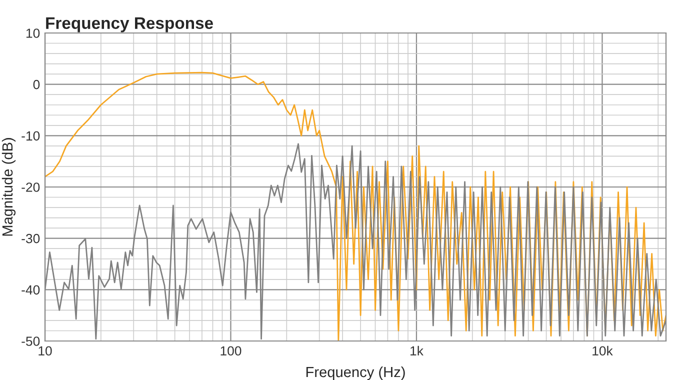 This screenshot has width=699, height=380. What do you see at coordinates (45, 351) in the screenshot?
I see `x-tick-label: 10` at bounding box center [45, 351].